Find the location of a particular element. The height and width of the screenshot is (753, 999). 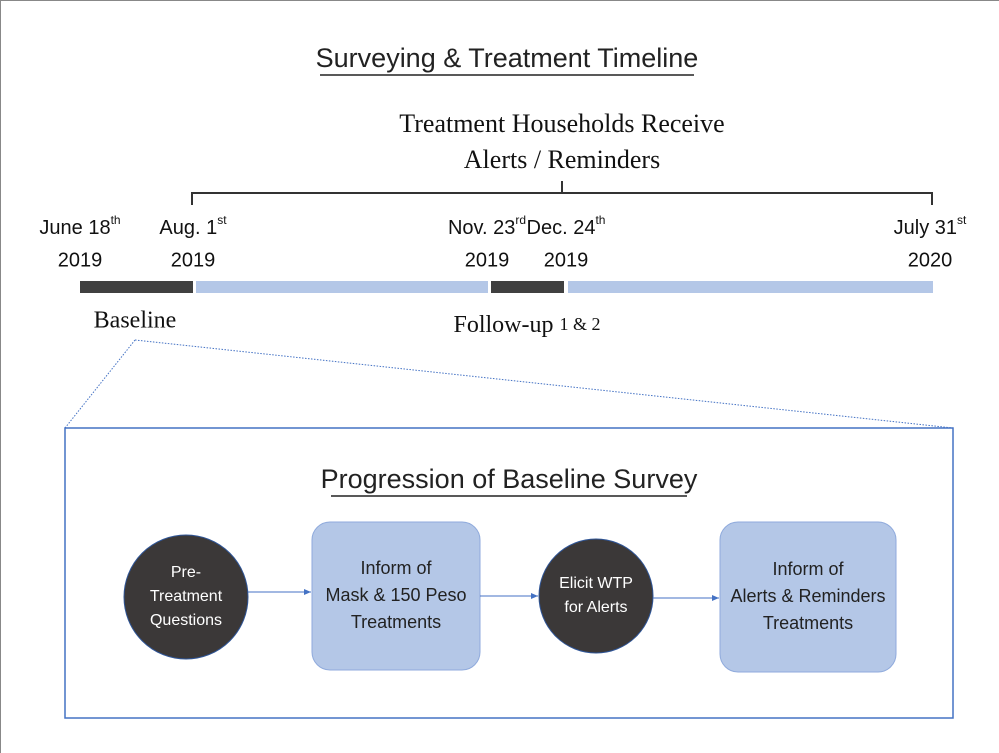

date-day: June 18th is located at coordinates (79, 226).